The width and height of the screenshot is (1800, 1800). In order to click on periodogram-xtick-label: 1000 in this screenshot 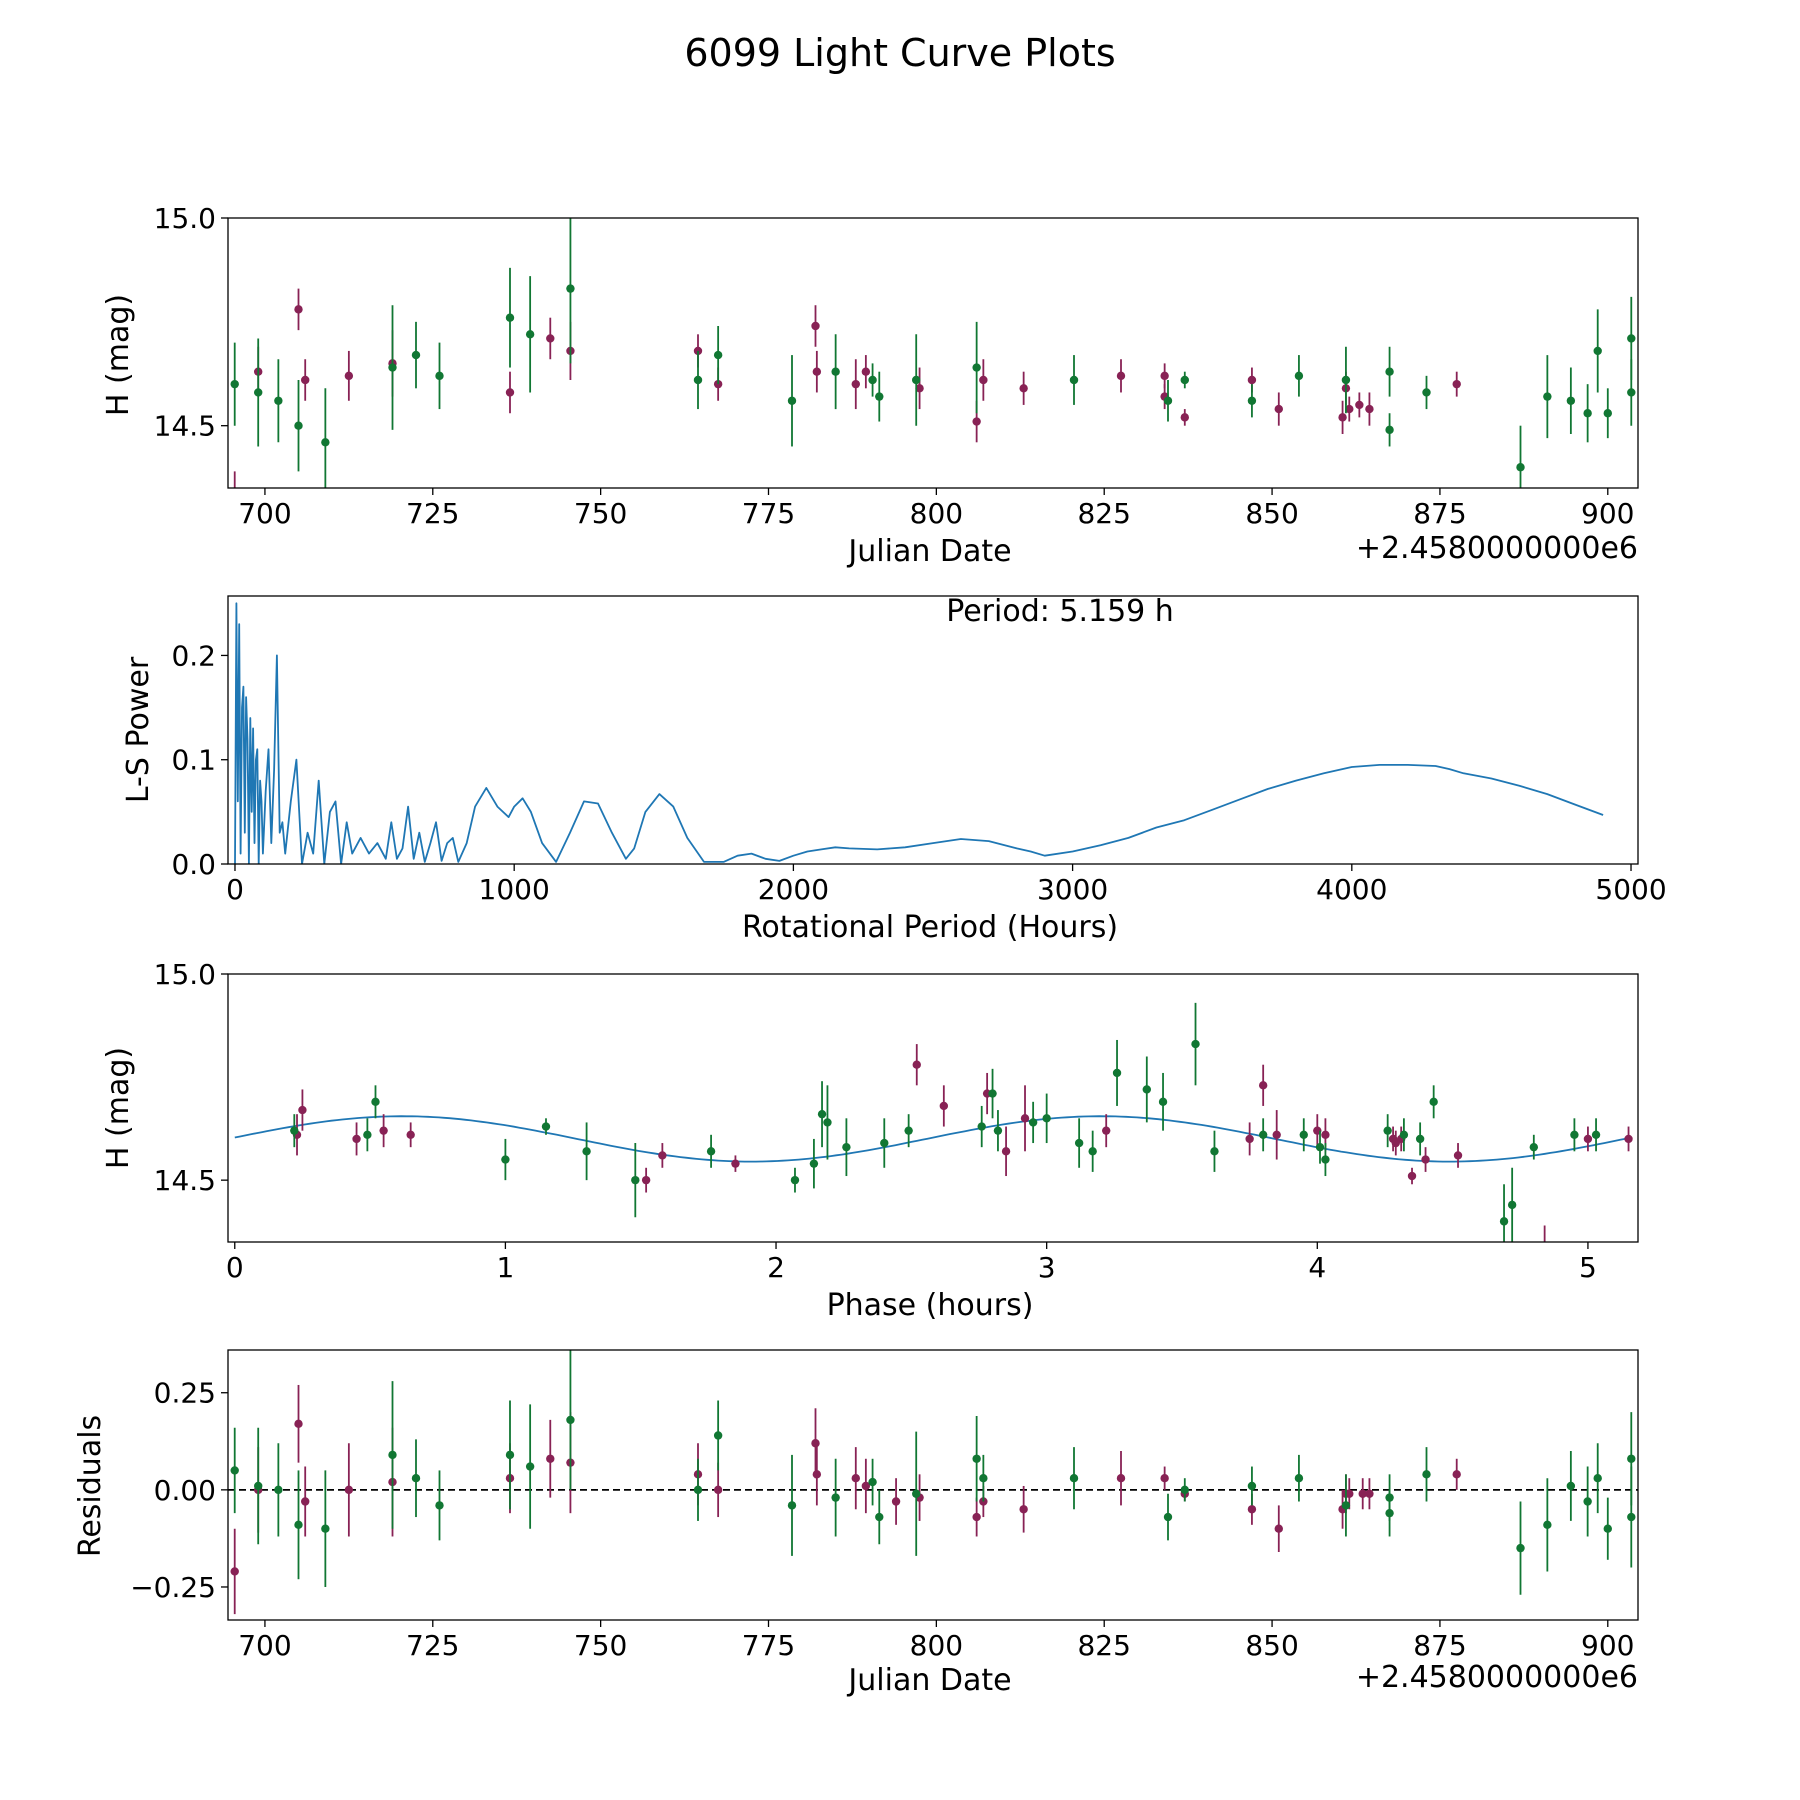, I will do `click(514, 889)`.